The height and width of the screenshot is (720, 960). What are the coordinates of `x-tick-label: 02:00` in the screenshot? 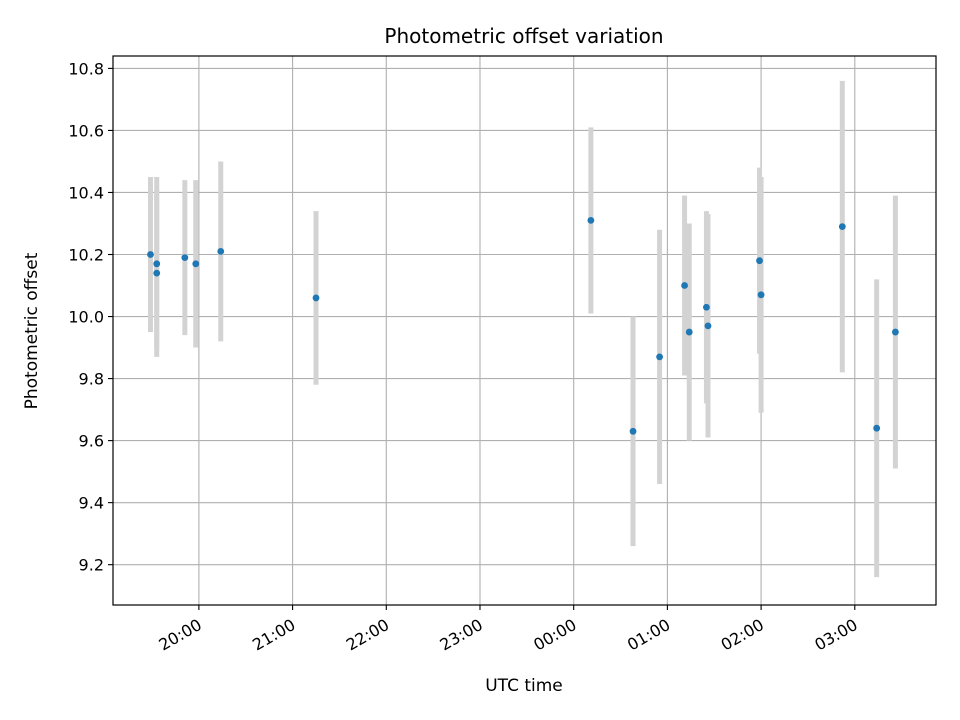 It's located at (742, 635).